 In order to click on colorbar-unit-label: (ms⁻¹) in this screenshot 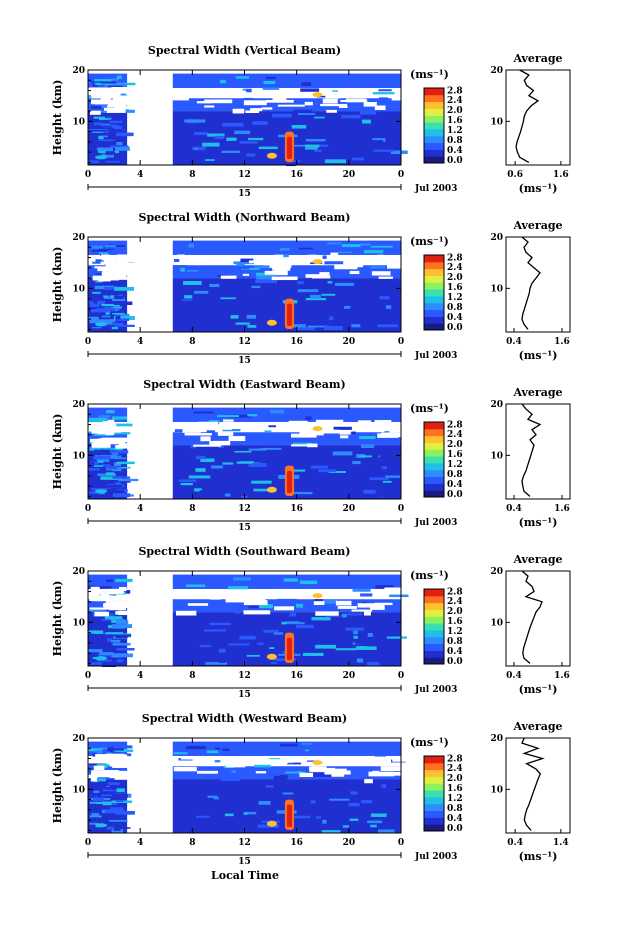, I will do `click(429, 241)`.